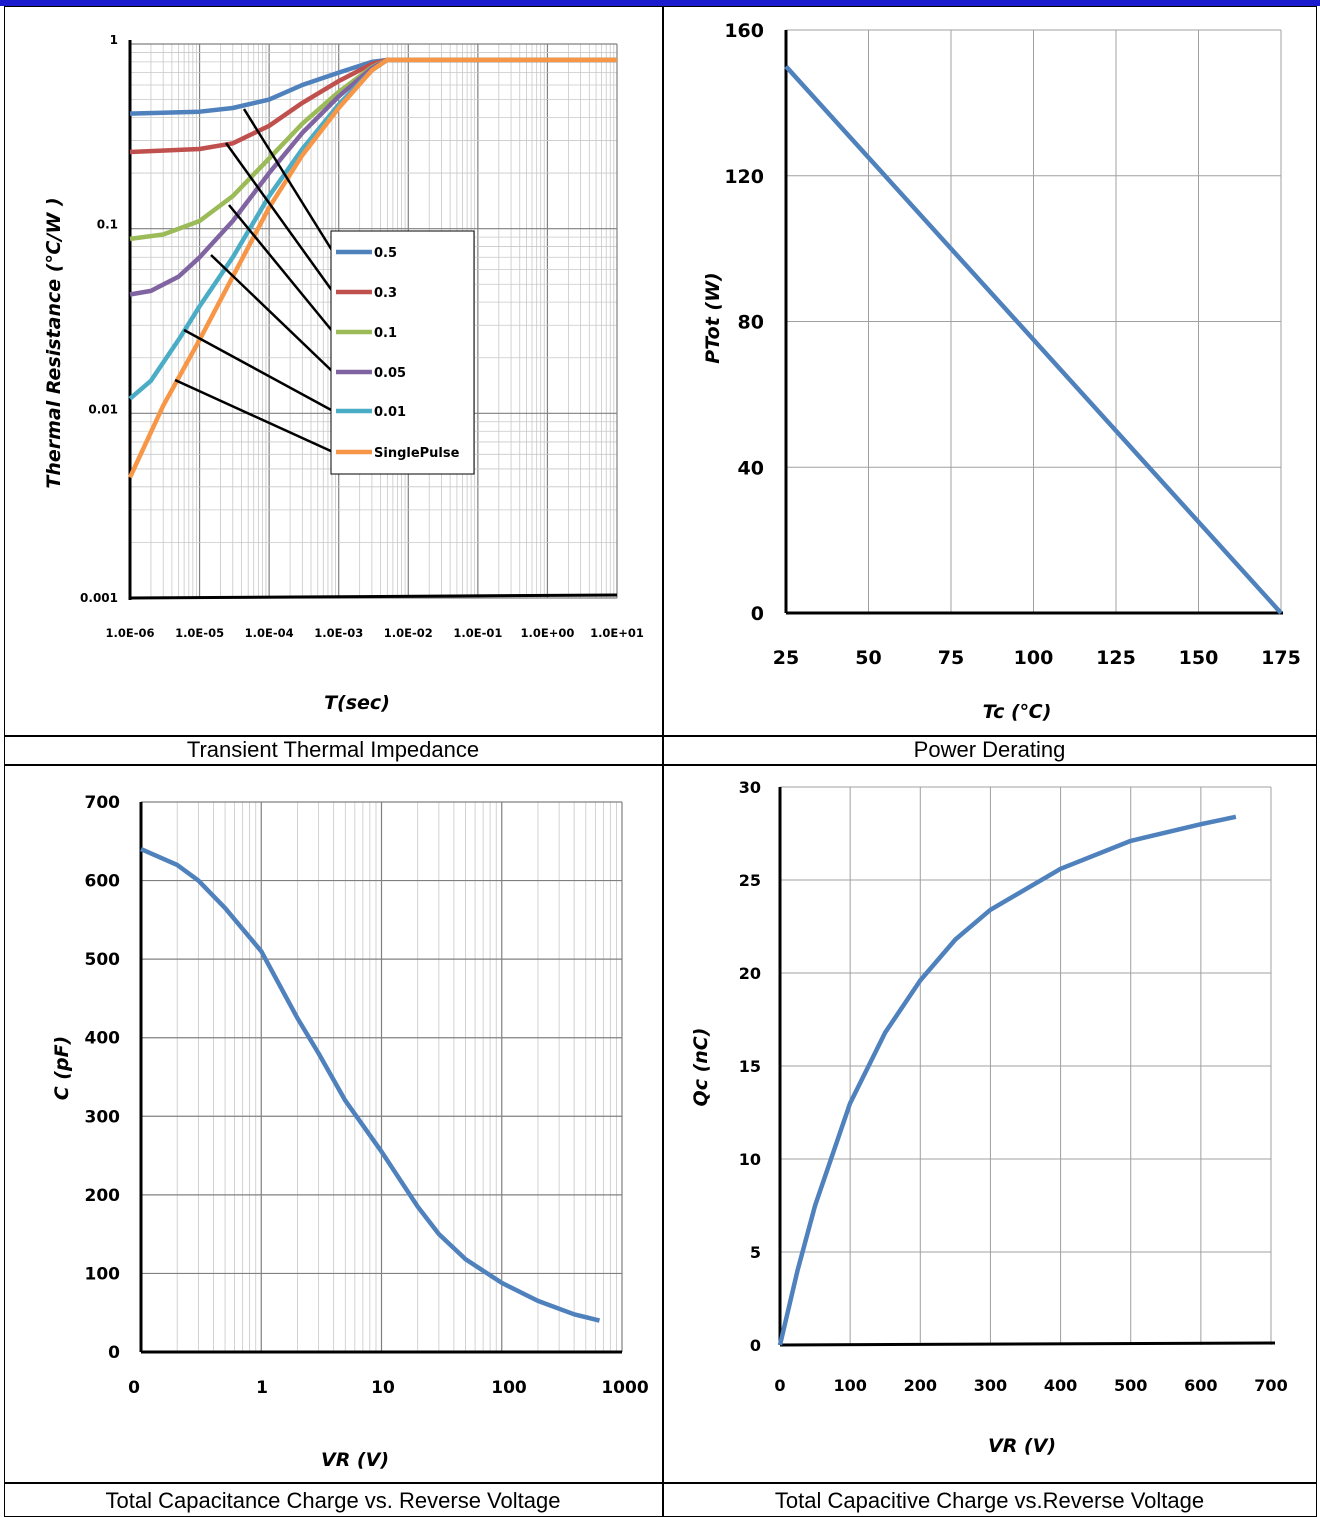 The image size is (1320, 1517). I want to click on y-tick-label: 10, so click(750, 1159).